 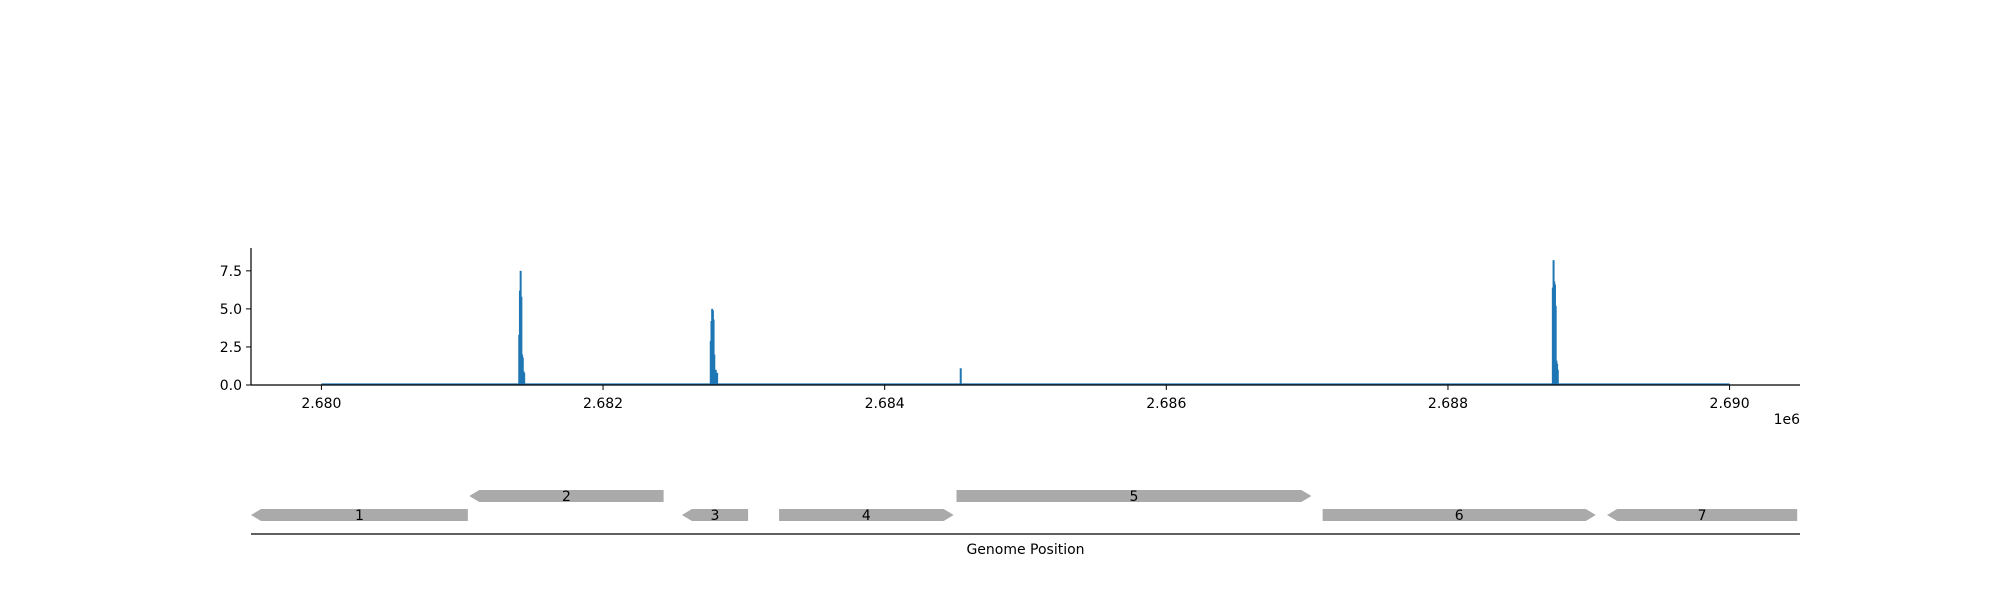 I want to click on x-axis-label: Genome Position, so click(x=1025, y=550).